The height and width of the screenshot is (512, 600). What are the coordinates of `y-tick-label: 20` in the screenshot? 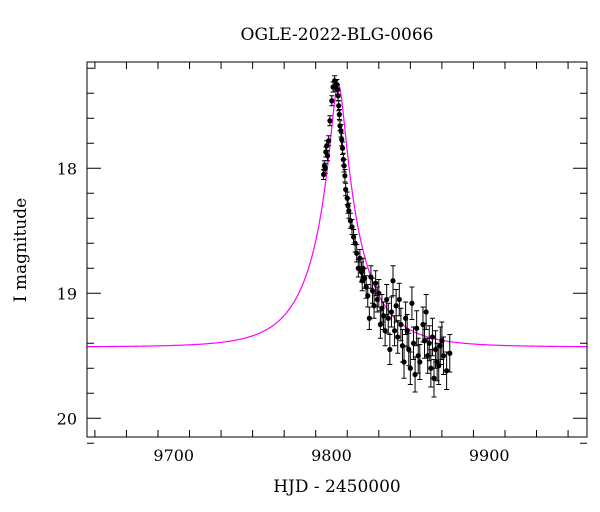 It's located at (67, 418).